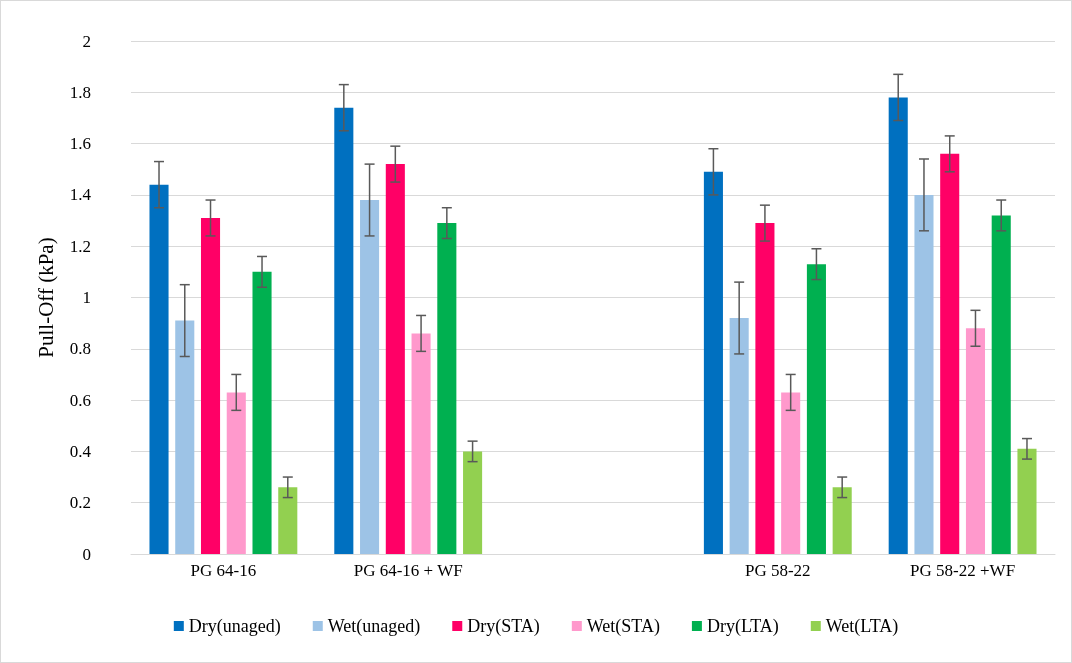 This screenshot has width=1072, height=663. What do you see at coordinates (80, 195) in the screenshot?
I see `y-tick-label: 1.4` at bounding box center [80, 195].